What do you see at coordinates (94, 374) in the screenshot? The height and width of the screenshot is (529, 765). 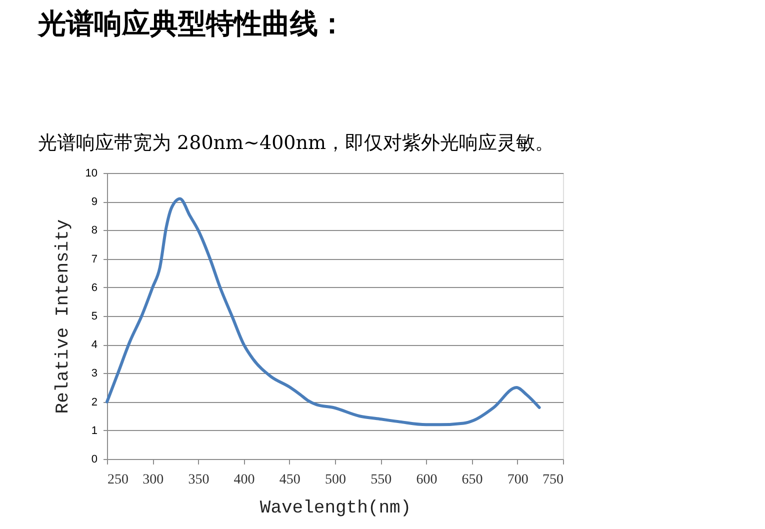 I see `y-tick-label: 3` at bounding box center [94, 374].